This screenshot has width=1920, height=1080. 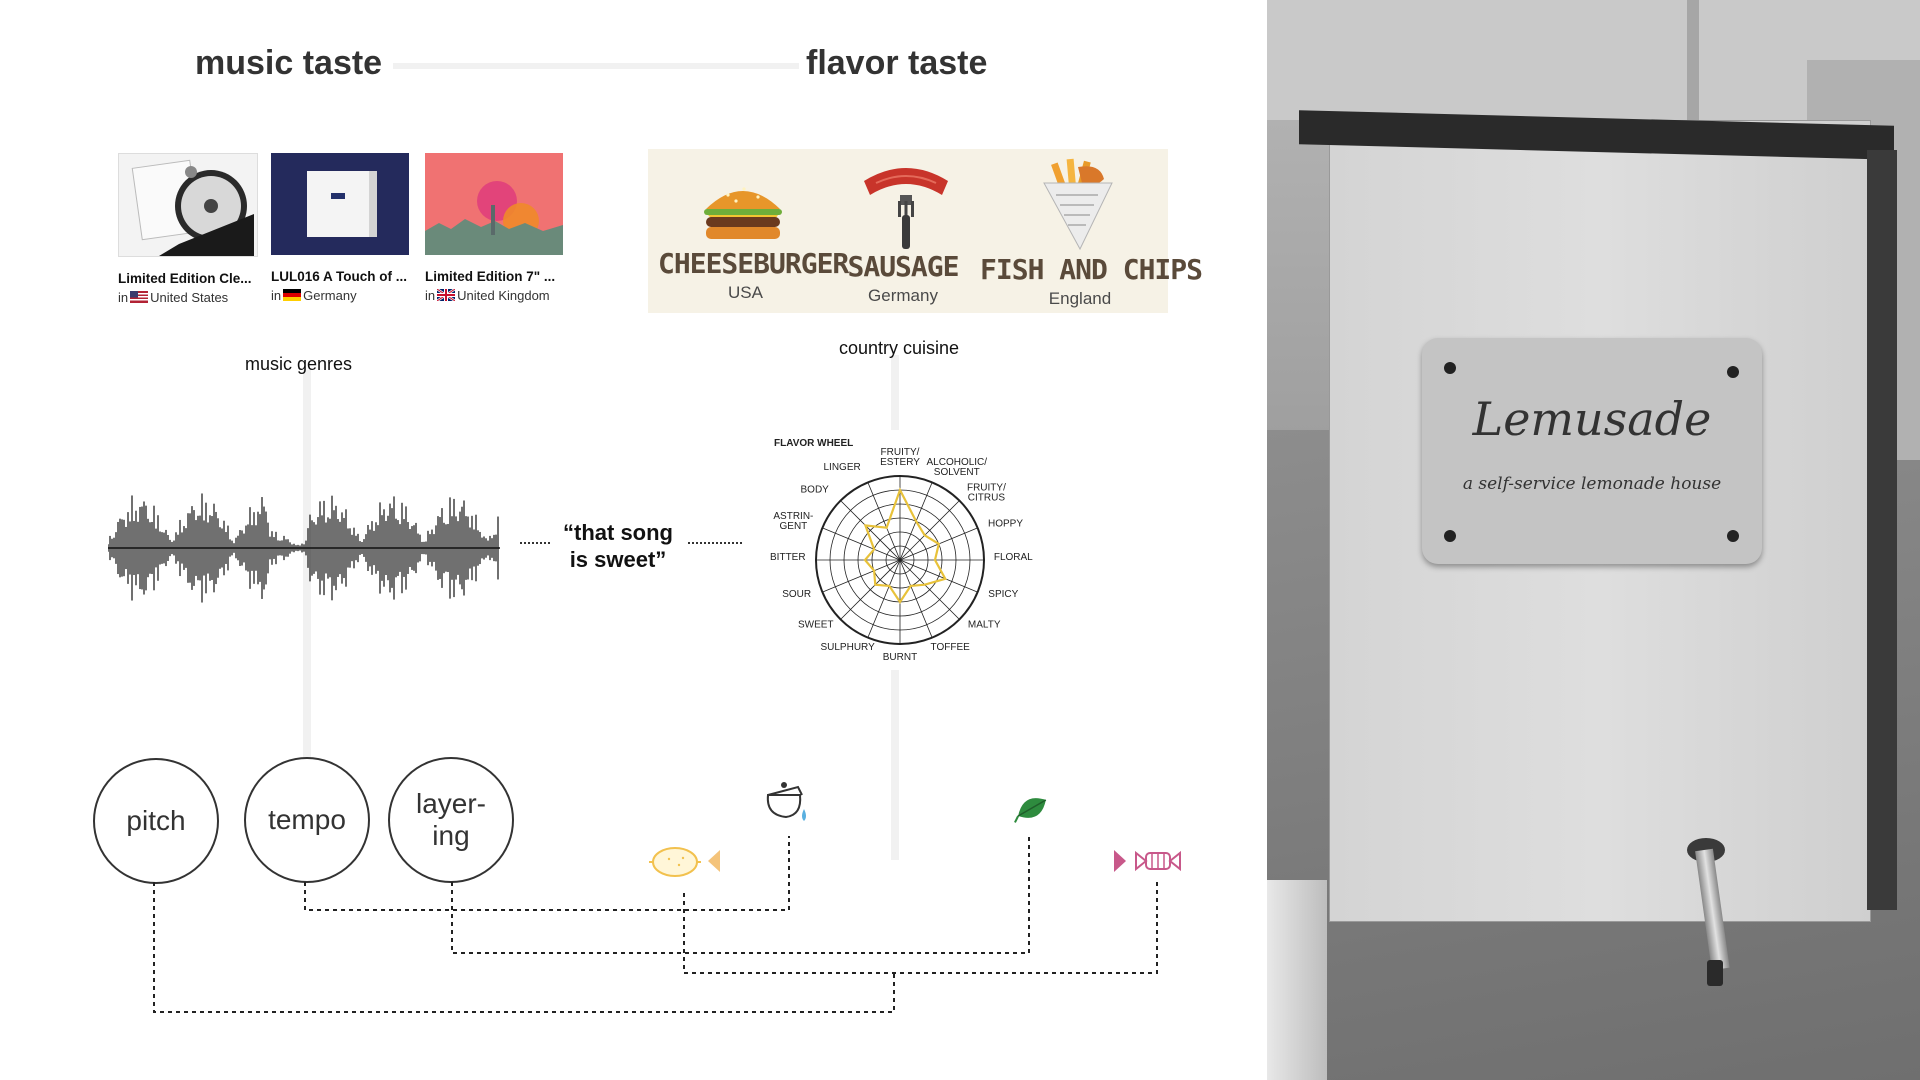 I want to click on dotted-connector-left, so click(x=535, y=543).